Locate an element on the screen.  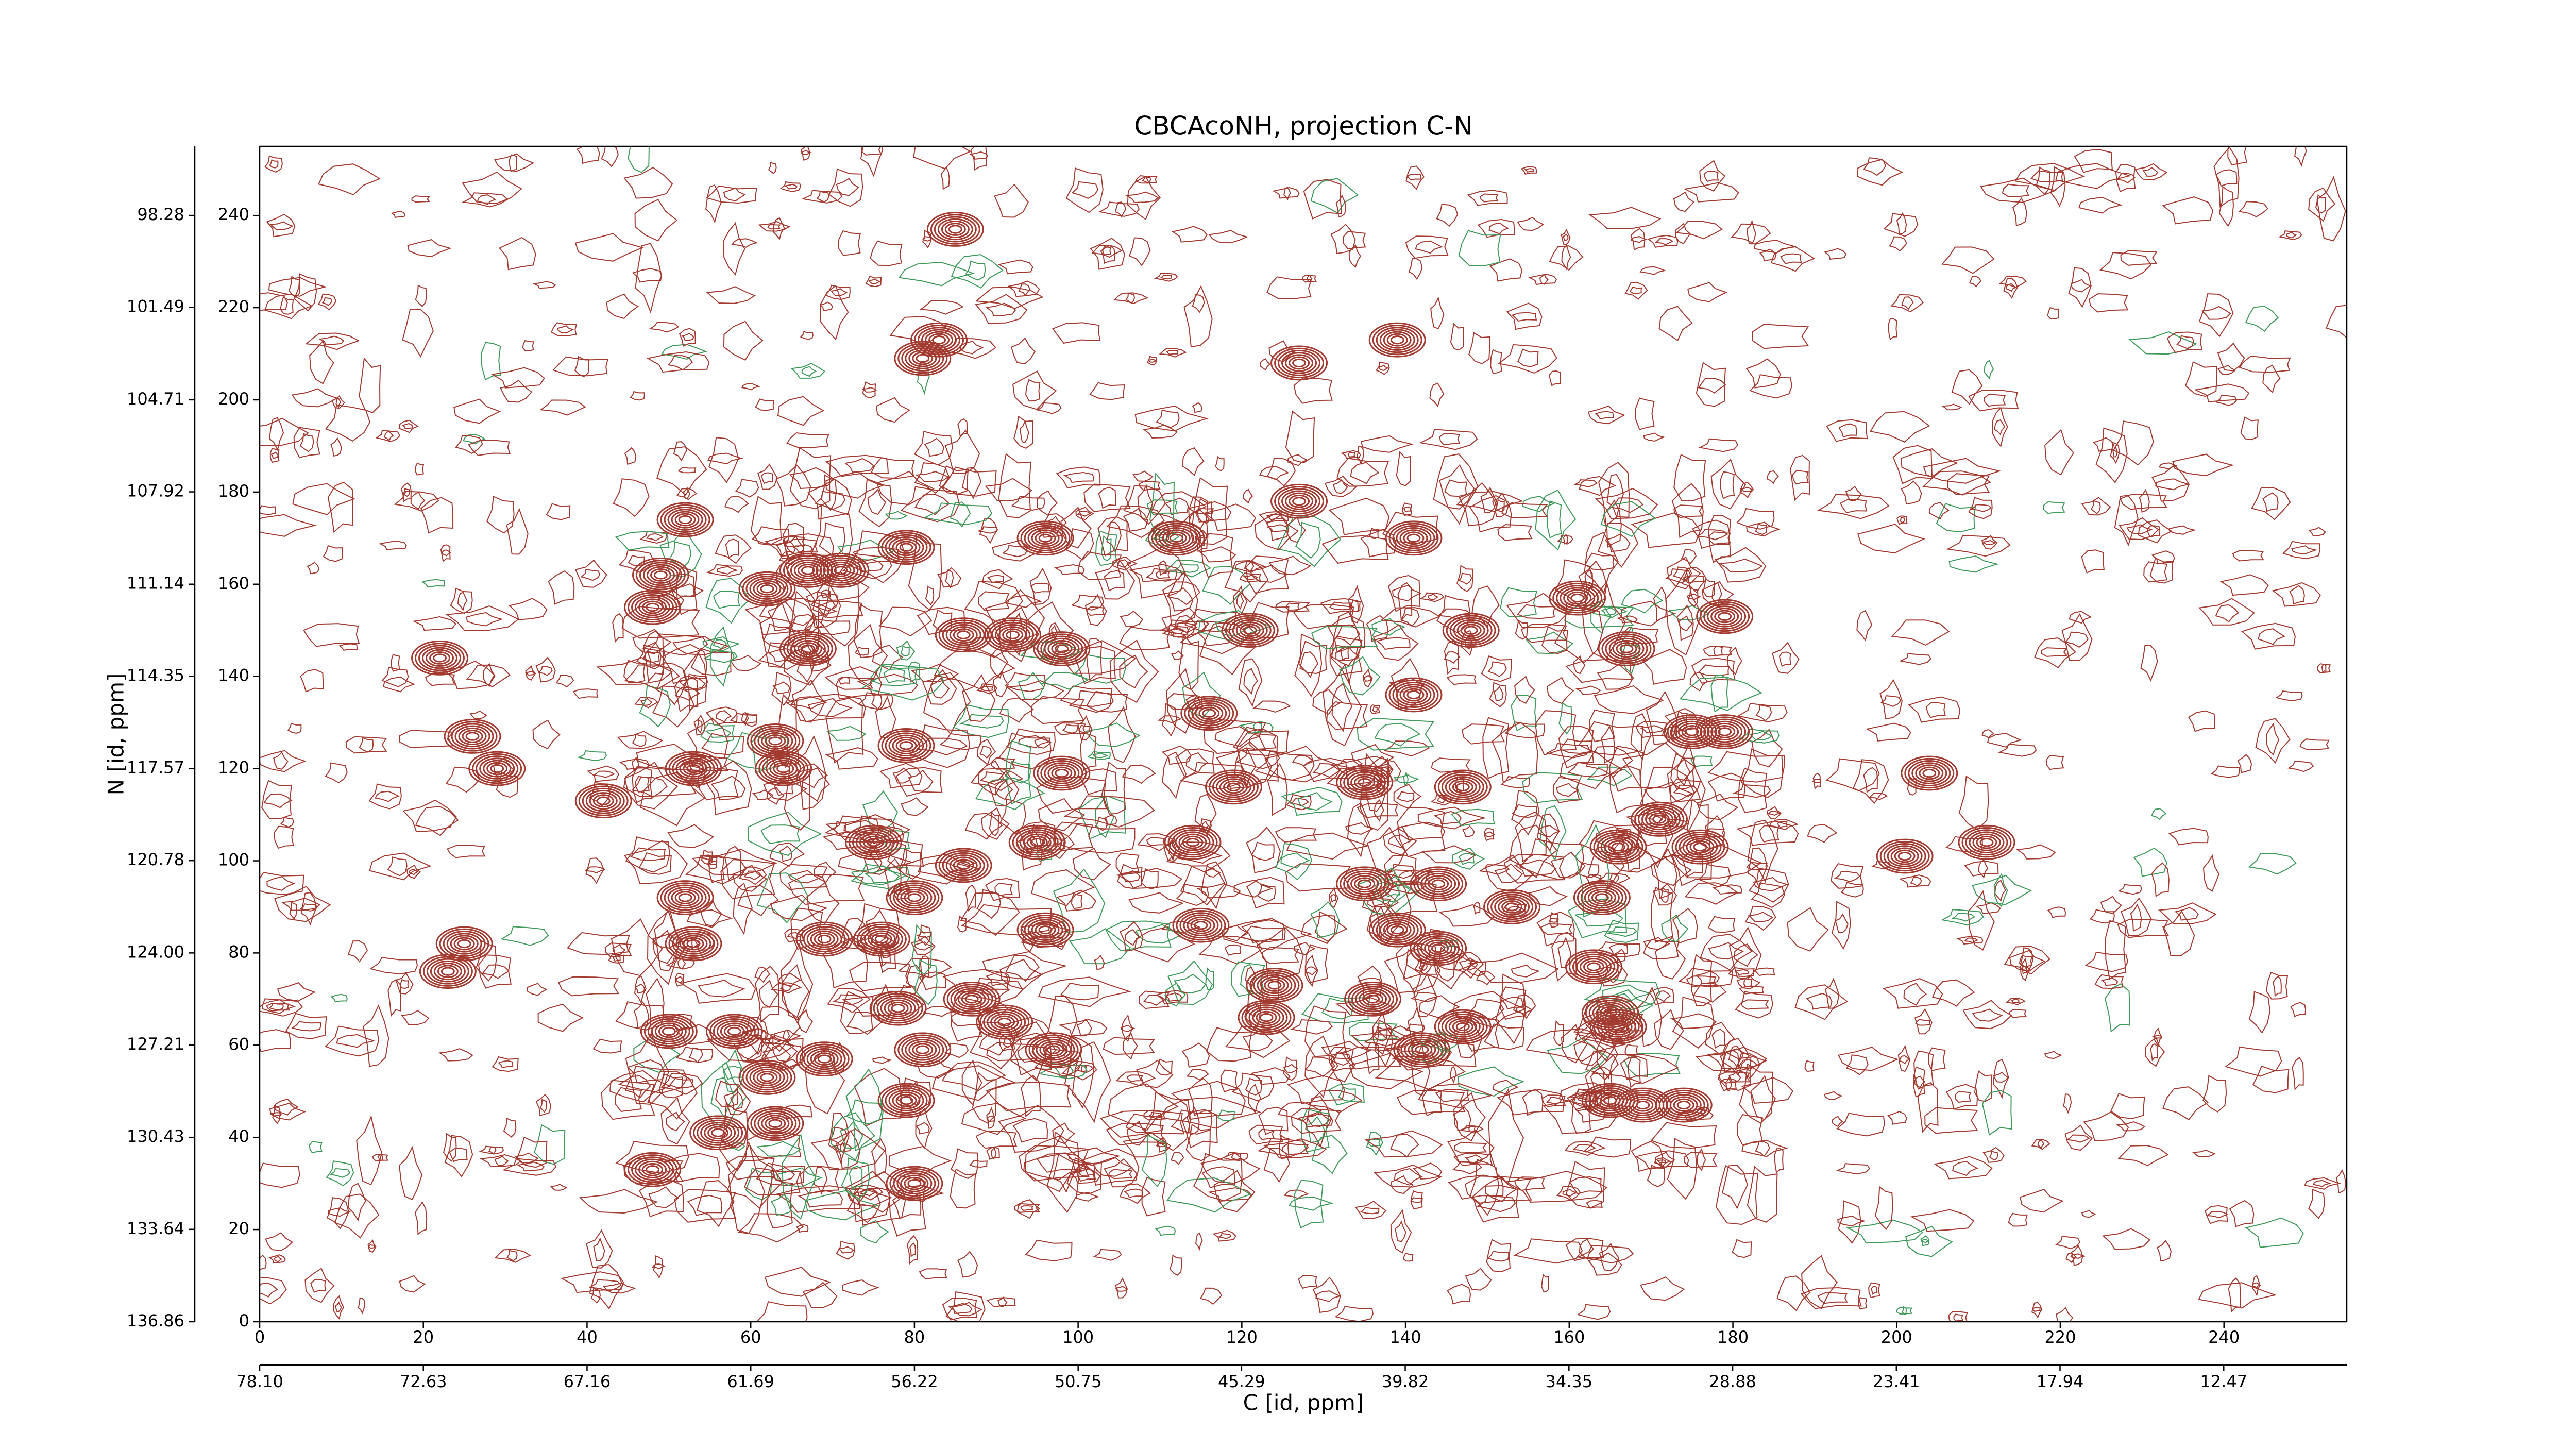
x2-tick-label: 50.75 is located at coordinates (1078, 1381).